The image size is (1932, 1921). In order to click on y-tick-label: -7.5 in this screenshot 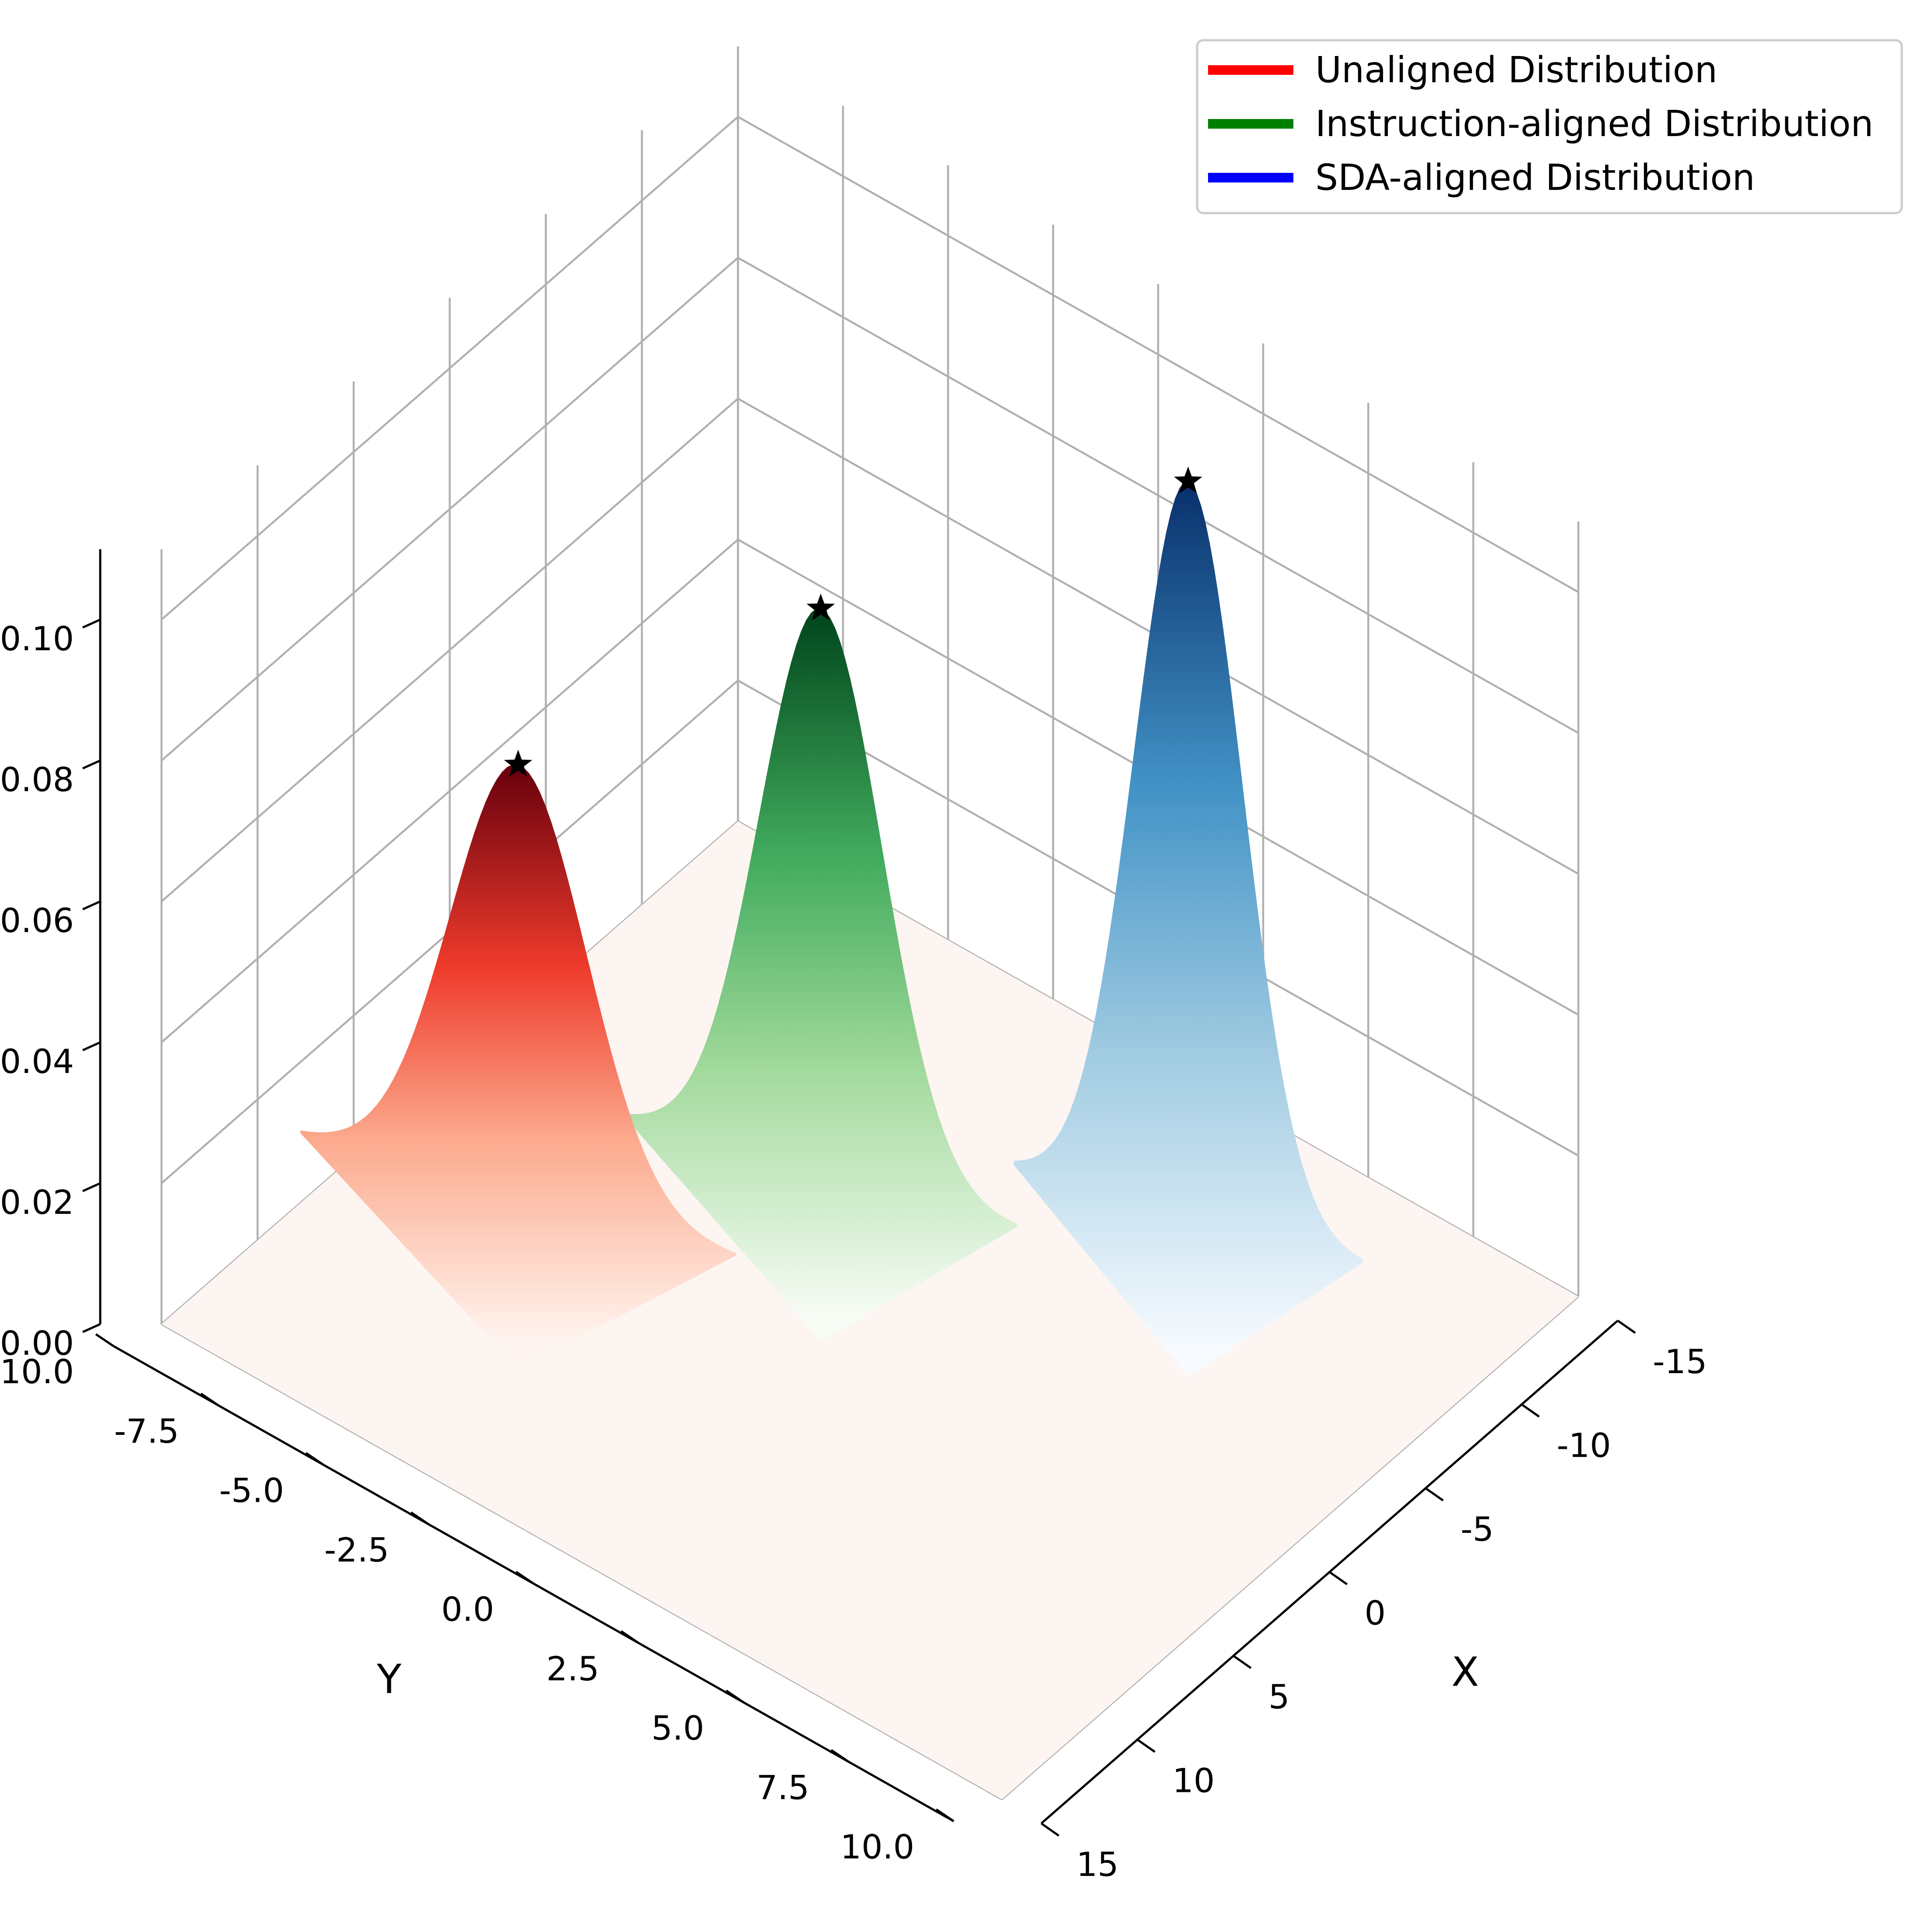, I will do `click(147, 1431)`.